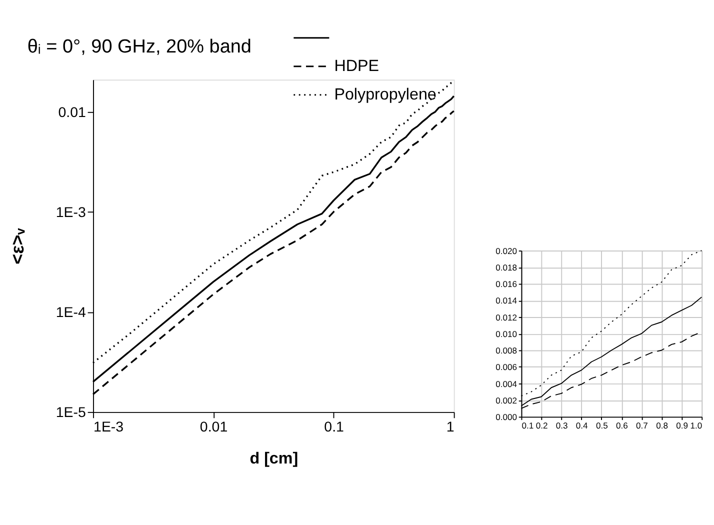 The image size is (714, 525). What do you see at coordinates (18, 246) in the screenshot?
I see `y-axis-title: <ε>ᵥ` at bounding box center [18, 246].